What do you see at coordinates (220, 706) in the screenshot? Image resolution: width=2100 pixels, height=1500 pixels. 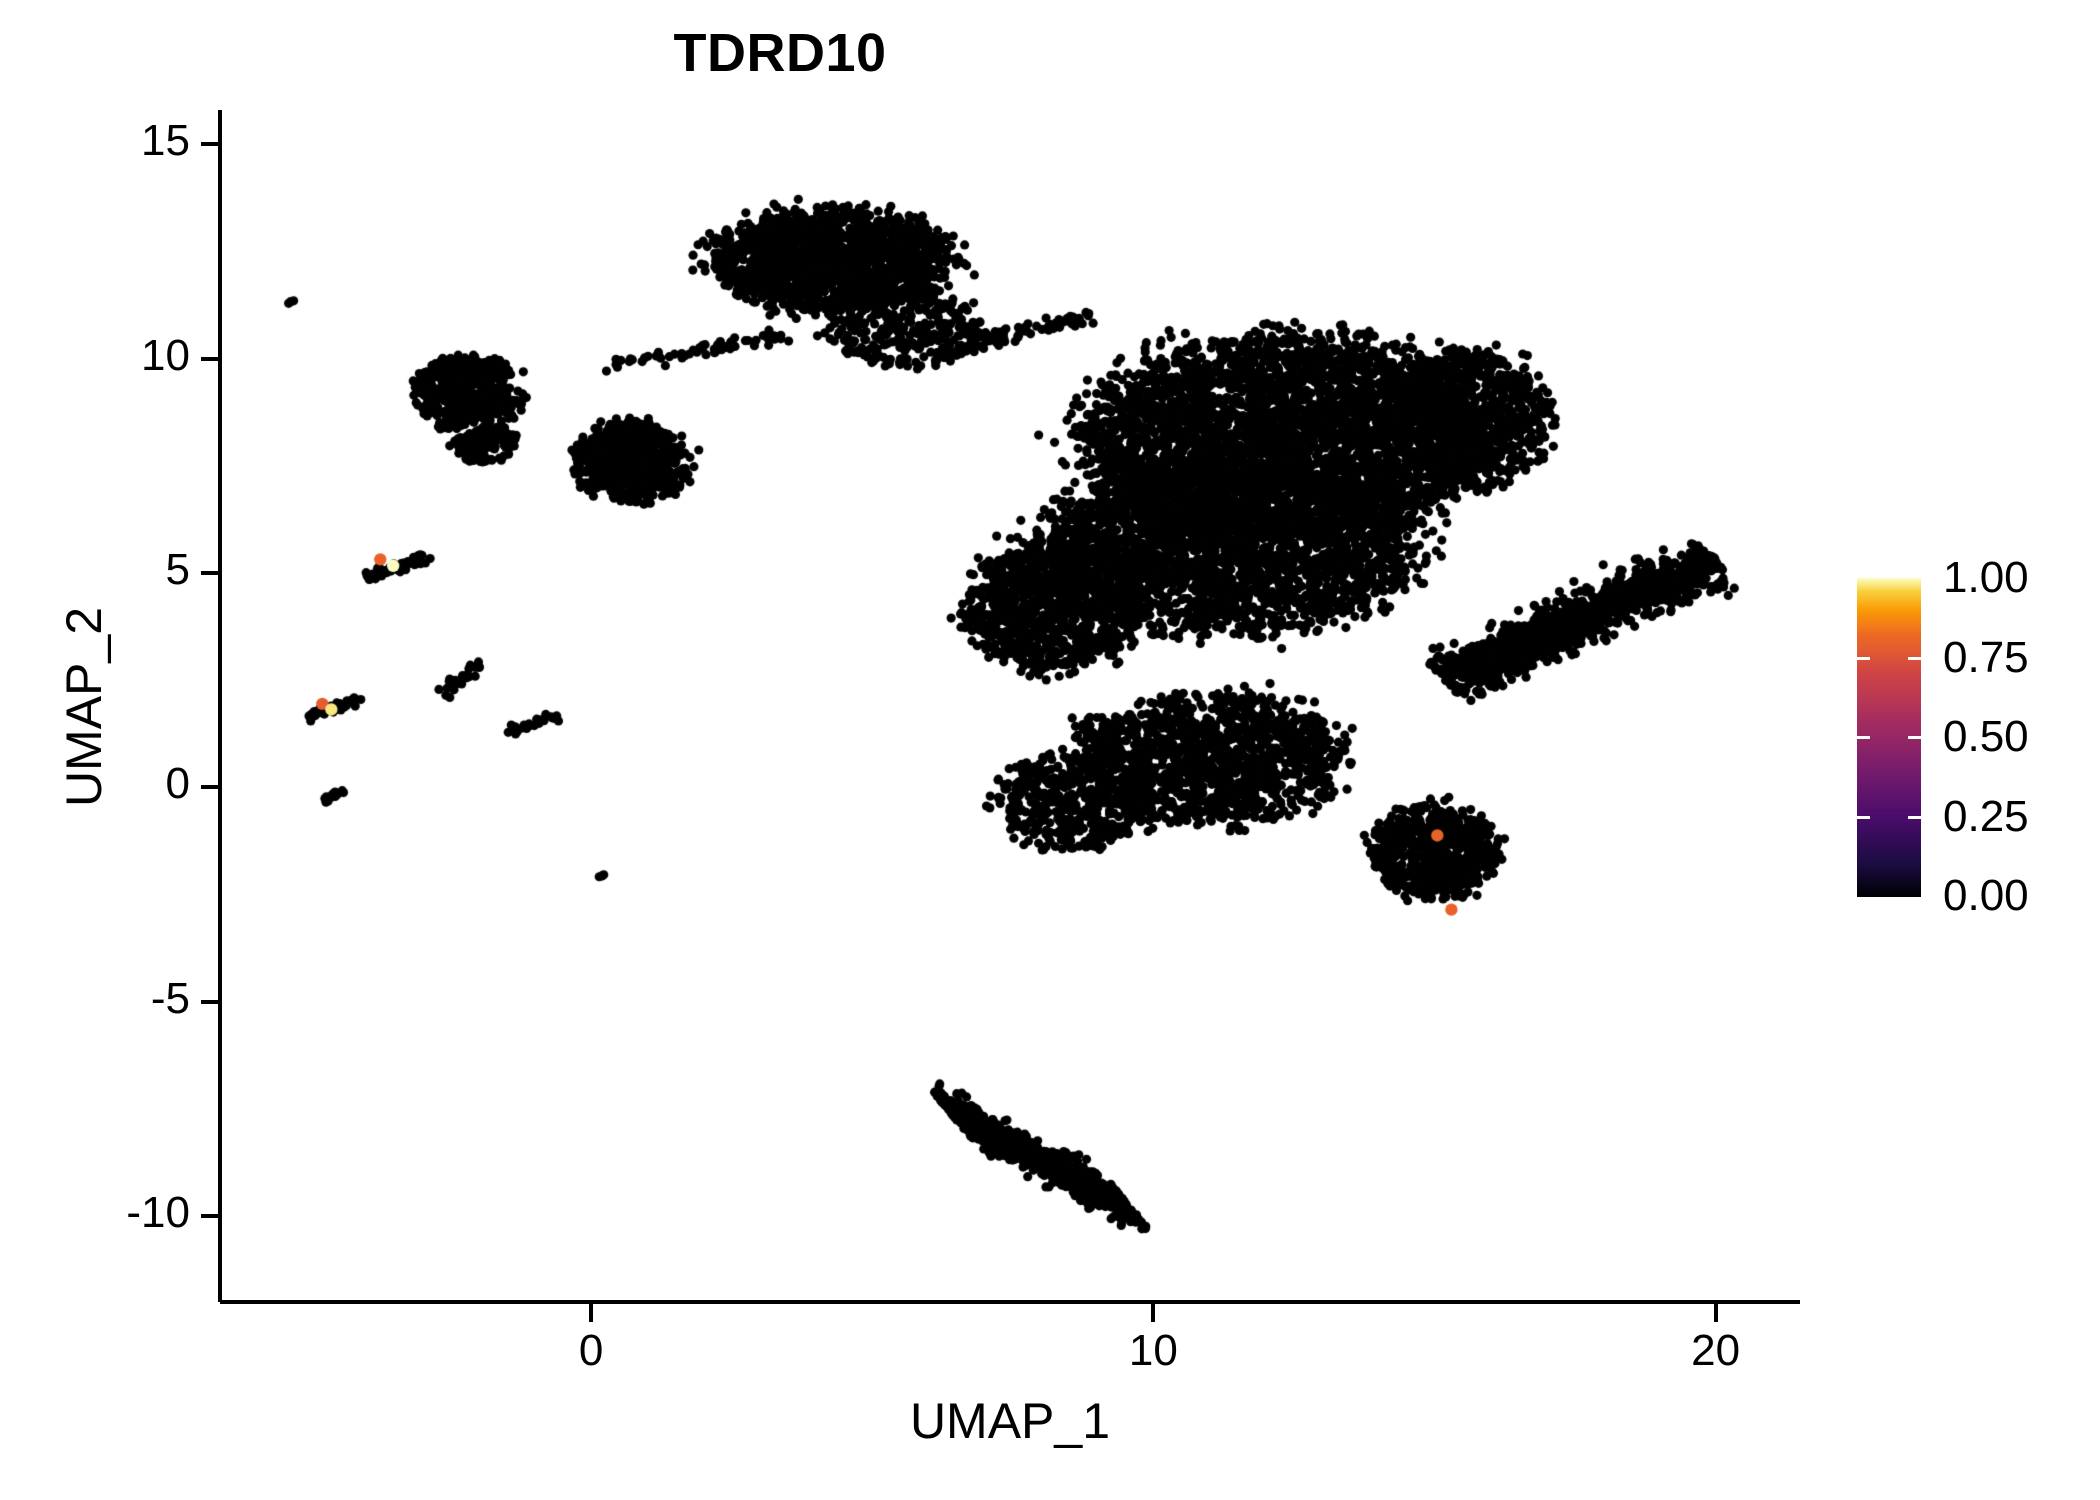 I see `y-axis-line` at bounding box center [220, 706].